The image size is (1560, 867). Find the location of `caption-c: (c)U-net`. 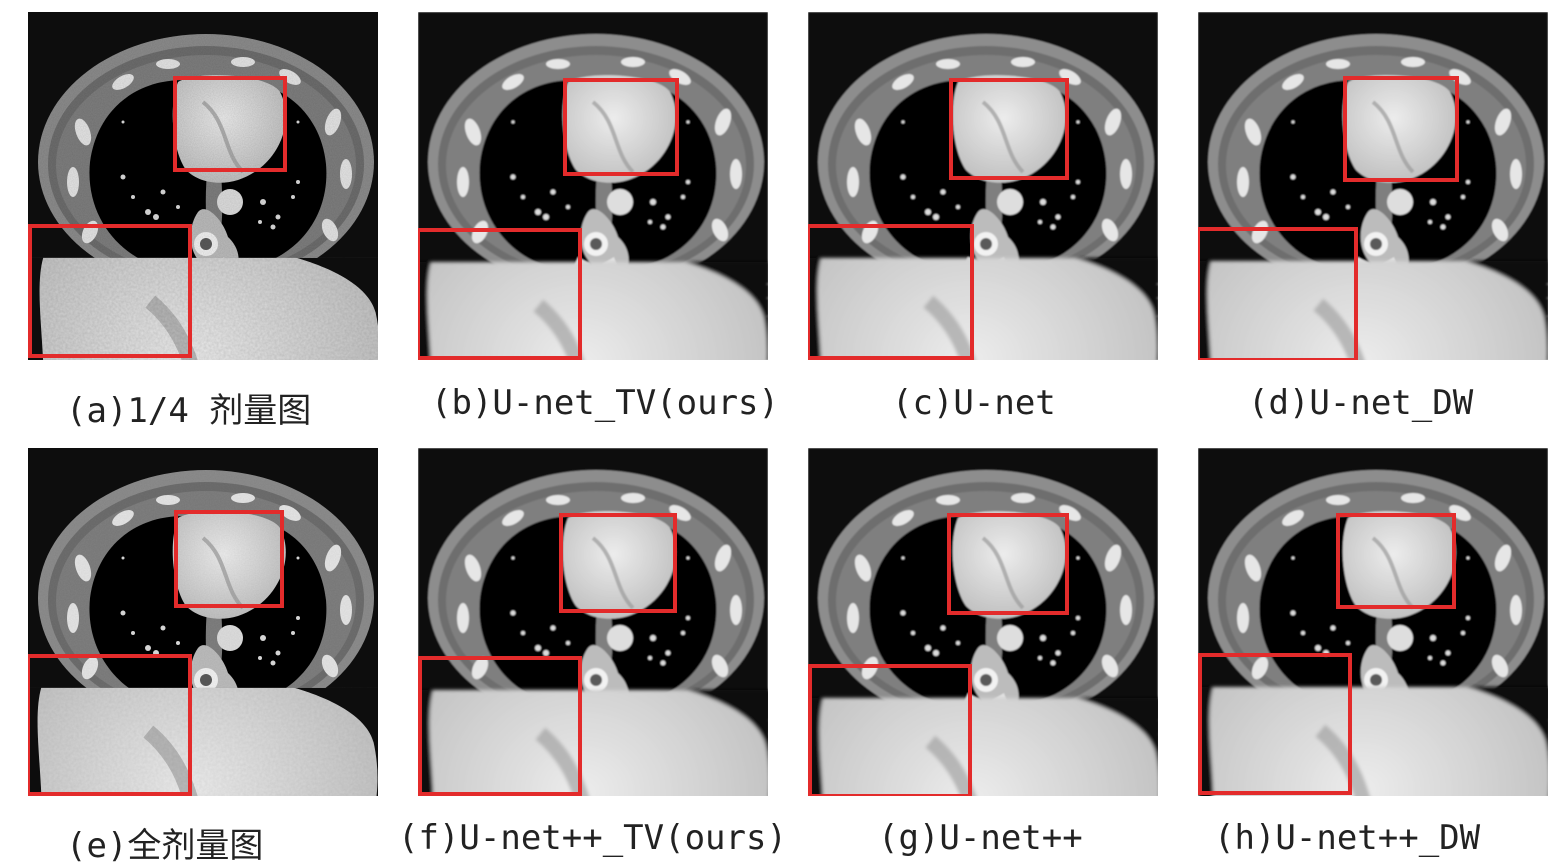

caption-c: (c)U-net is located at coordinates (974, 403).